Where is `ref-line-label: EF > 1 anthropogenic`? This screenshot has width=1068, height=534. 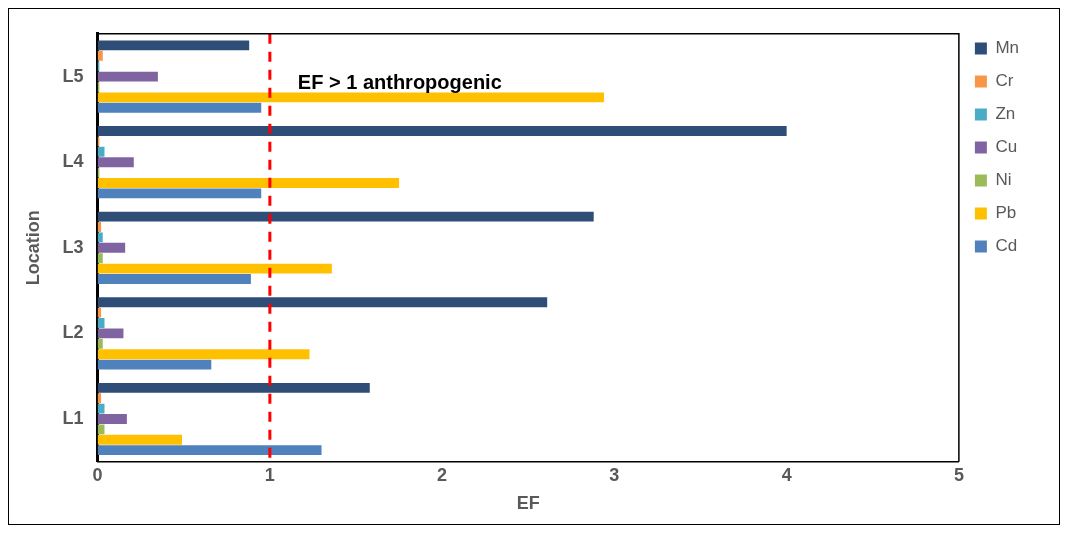 ref-line-label: EF > 1 anthropogenic is located at coordinates (399, 82).